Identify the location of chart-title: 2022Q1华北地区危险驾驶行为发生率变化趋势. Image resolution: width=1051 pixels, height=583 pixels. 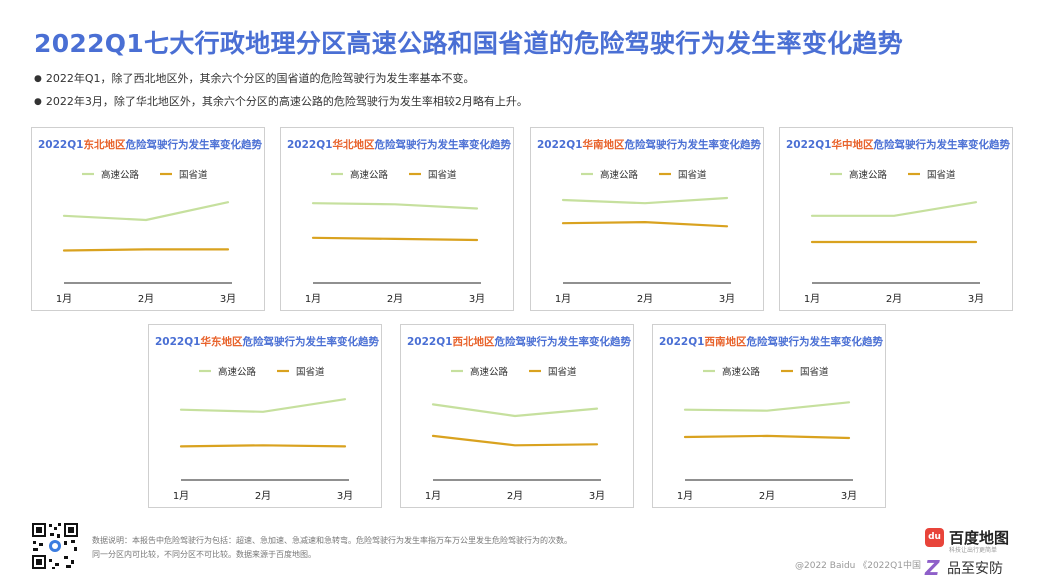
(399, 144).